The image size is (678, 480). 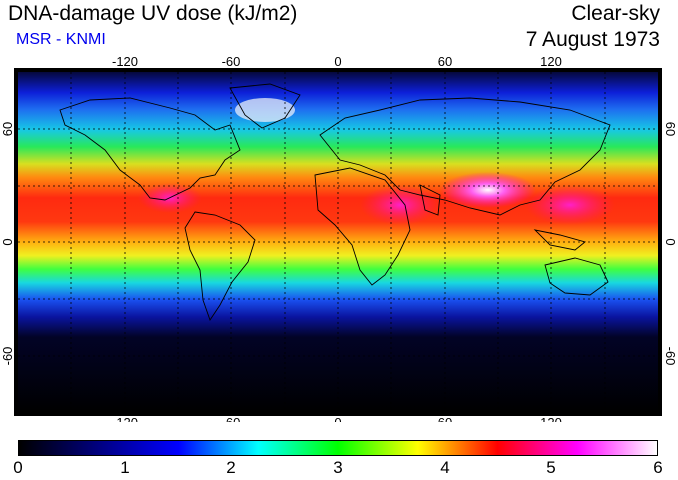 I want to click on lon-label-top: 120, so click(x=551, y=61).